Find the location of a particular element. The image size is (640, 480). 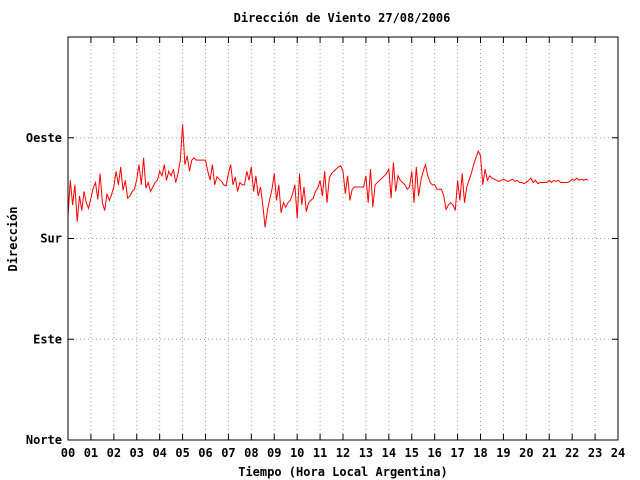

x-tick-label: 24 is located at coordinates (618, 453).